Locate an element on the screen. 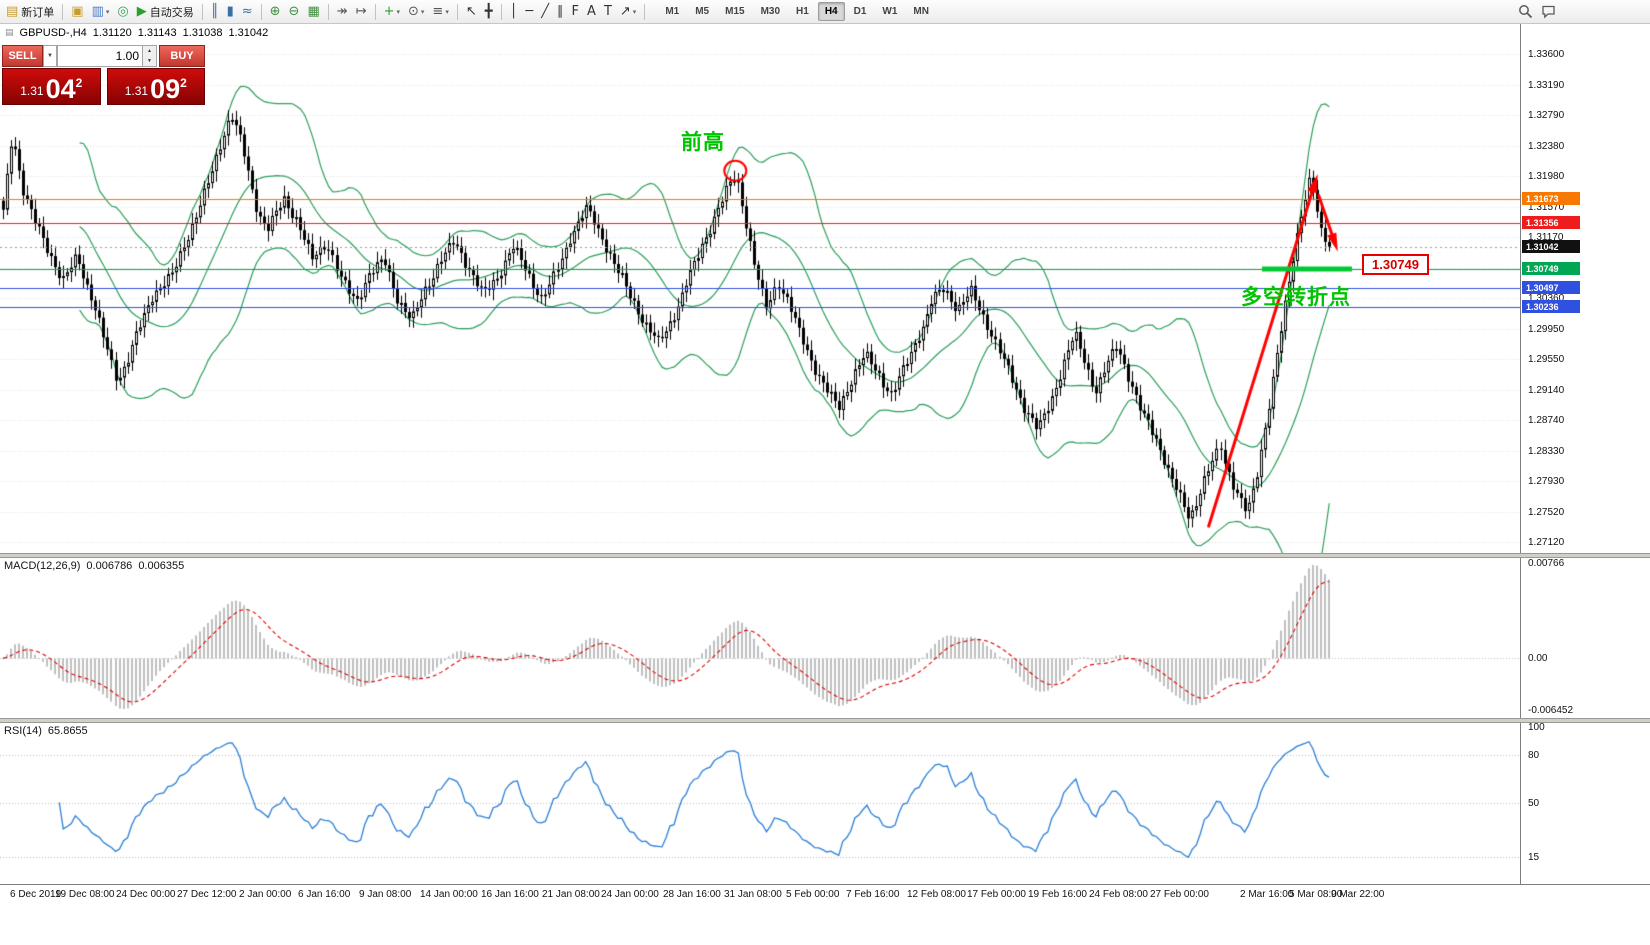 The height and width of the screenshot is (945, 1650). sell-price-button: 1.31 04 2 is located at coordinates (51, 86).